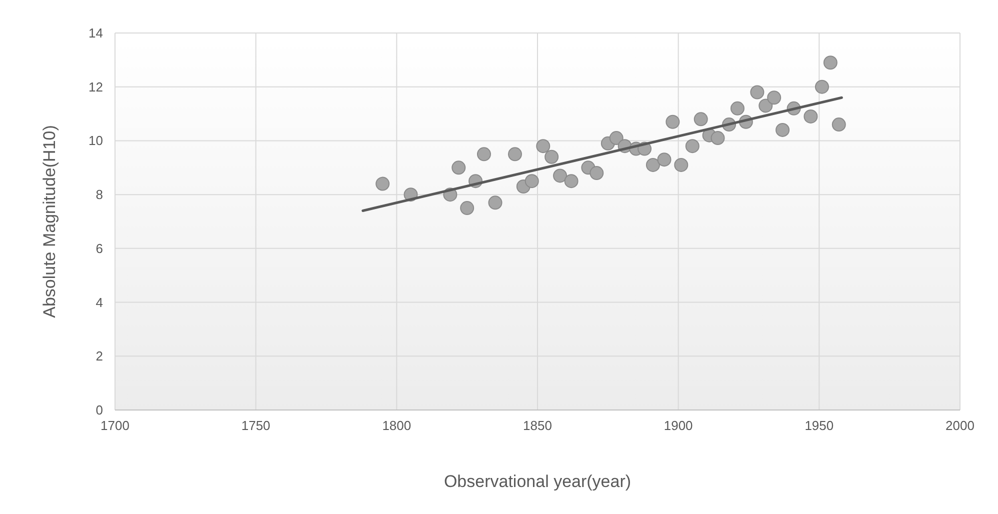 The width and height of the screenshot is (998, 514). Describe the element at coordinates (397, 425) in the screenshot. I see `x-tick-label: 1800` at that location.